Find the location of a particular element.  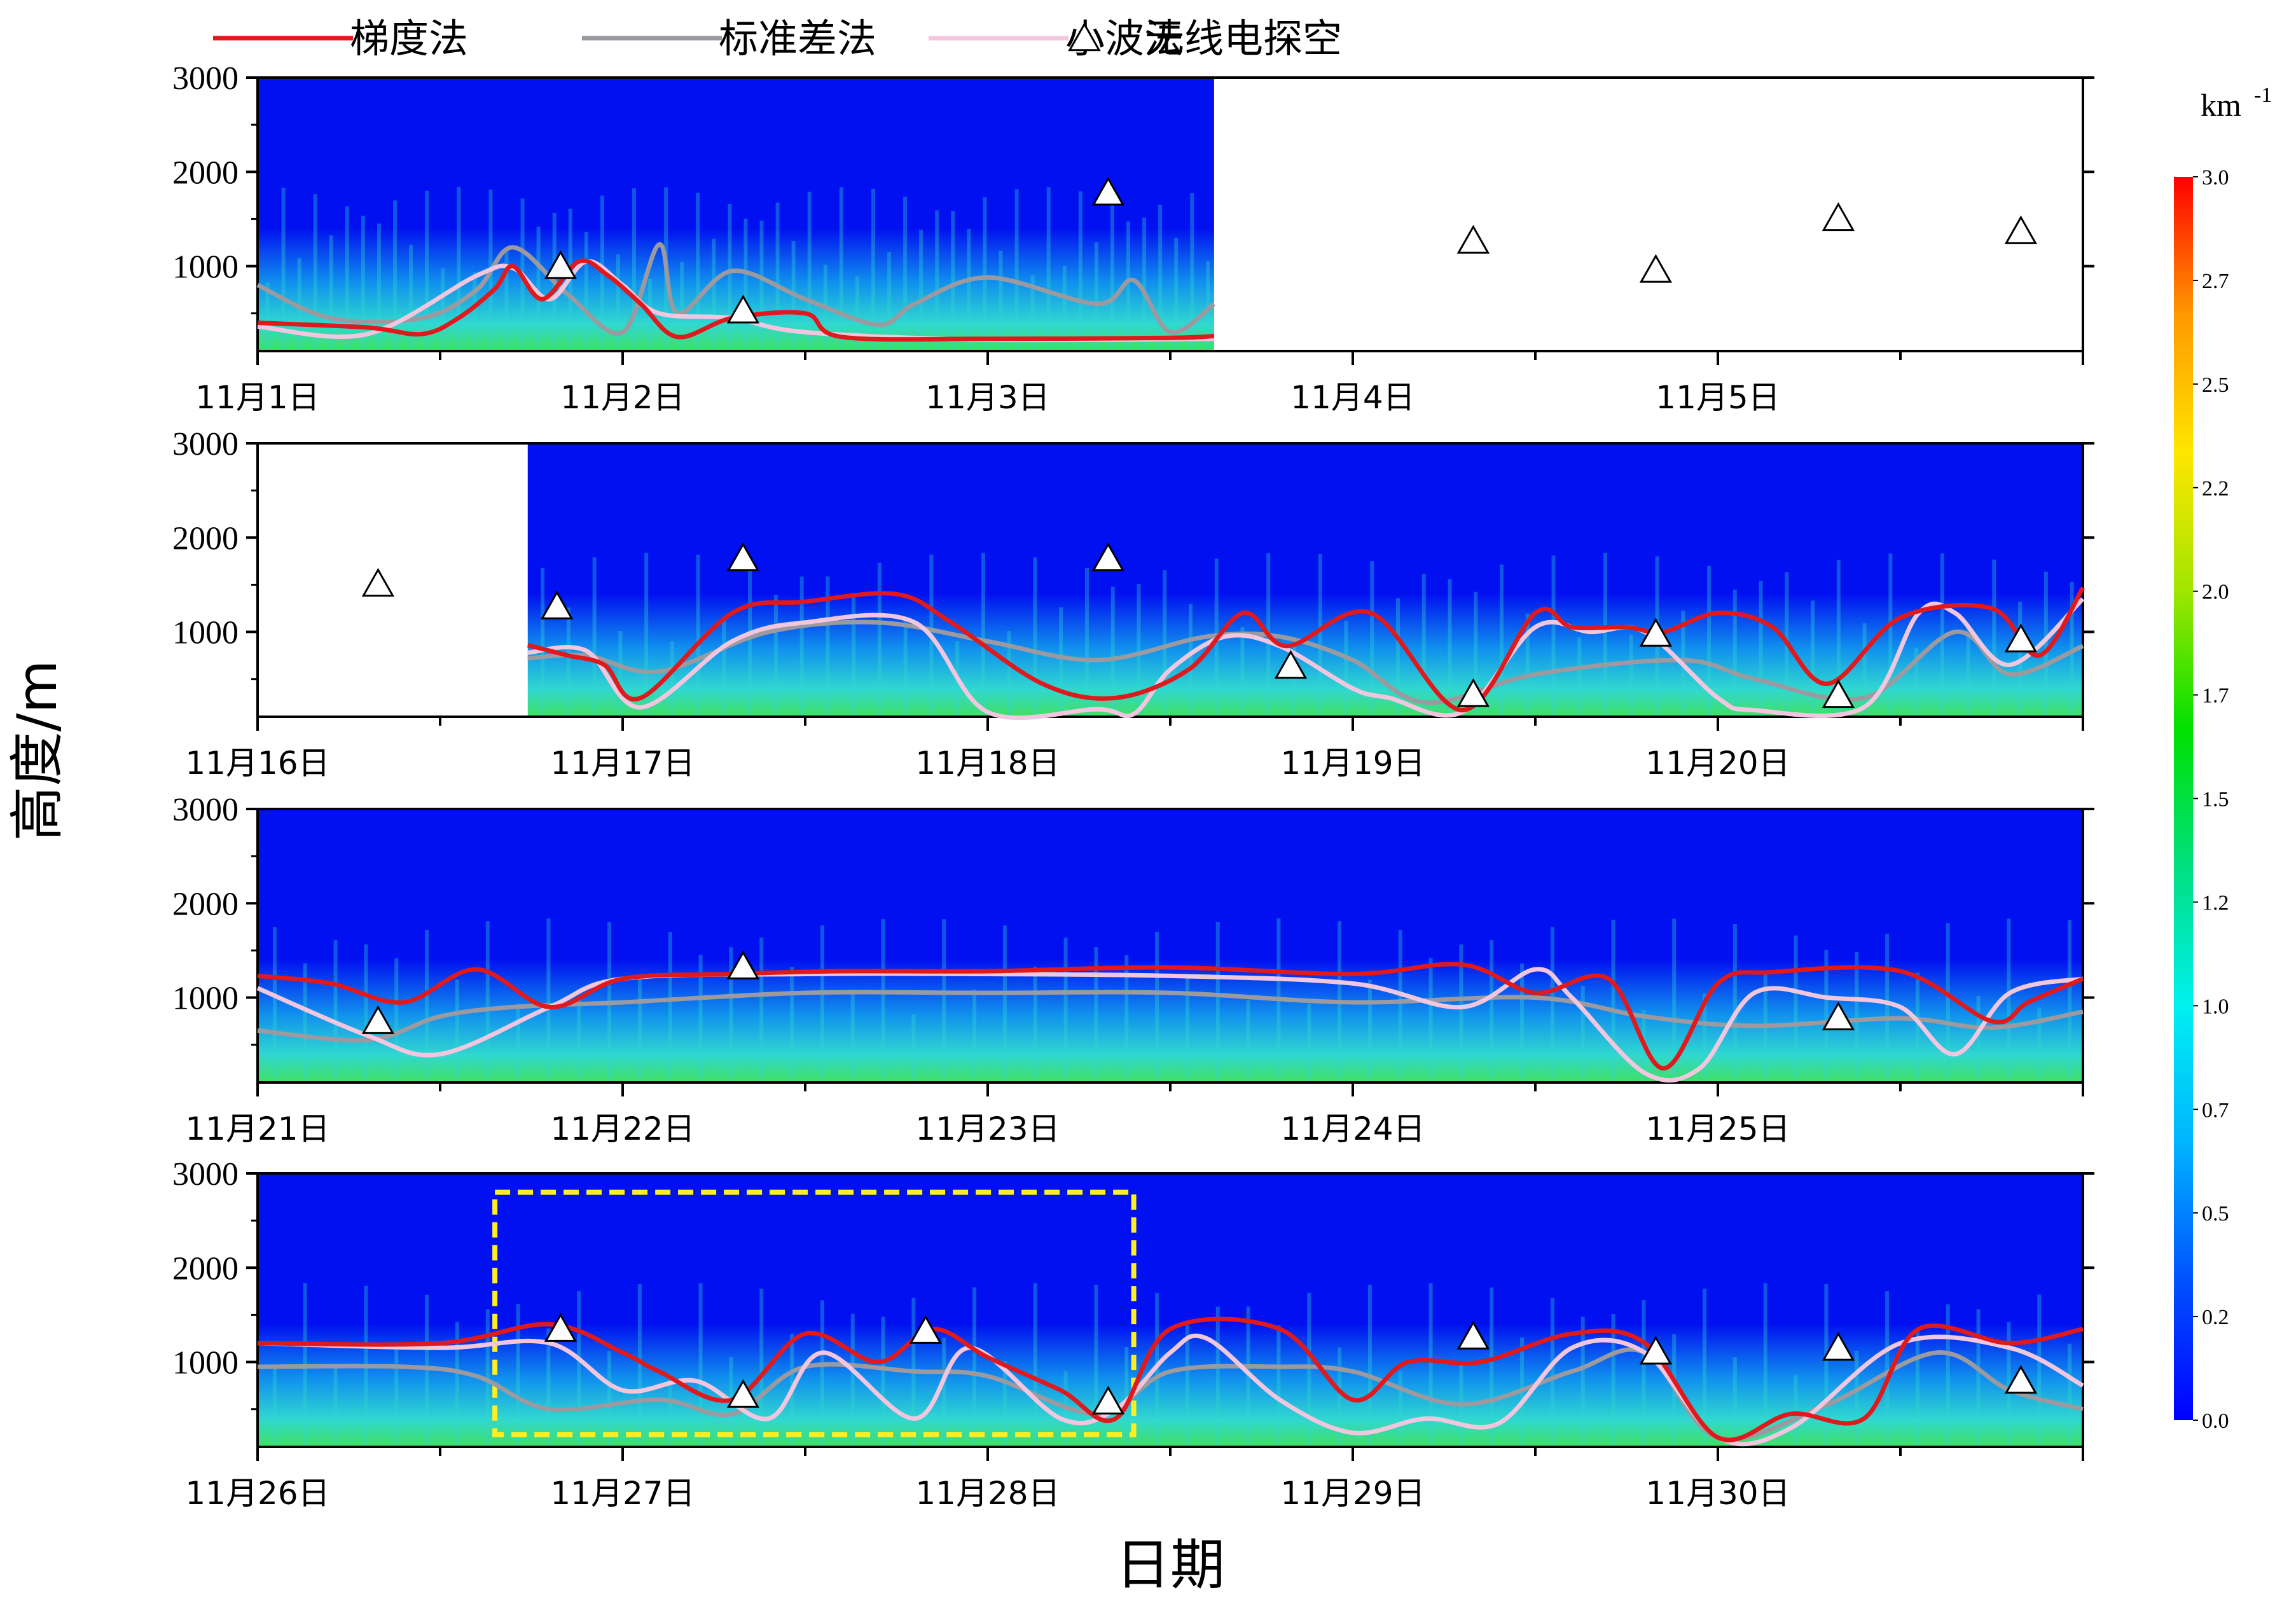

y-tick-label: 3000 is located at coordinates (205, 444).